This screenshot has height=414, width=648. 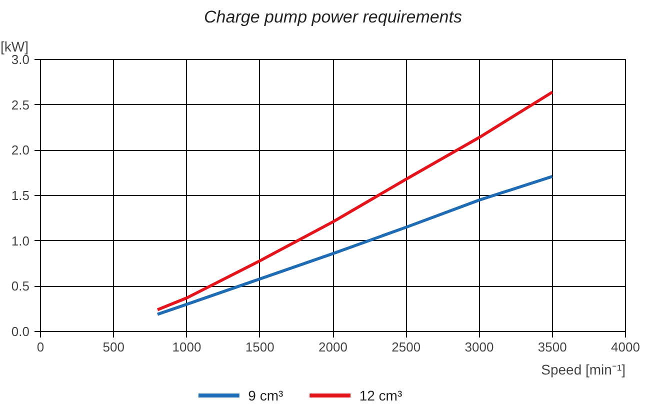 I want to click on y-axis-title: [kW], so click(x=14, y=46).